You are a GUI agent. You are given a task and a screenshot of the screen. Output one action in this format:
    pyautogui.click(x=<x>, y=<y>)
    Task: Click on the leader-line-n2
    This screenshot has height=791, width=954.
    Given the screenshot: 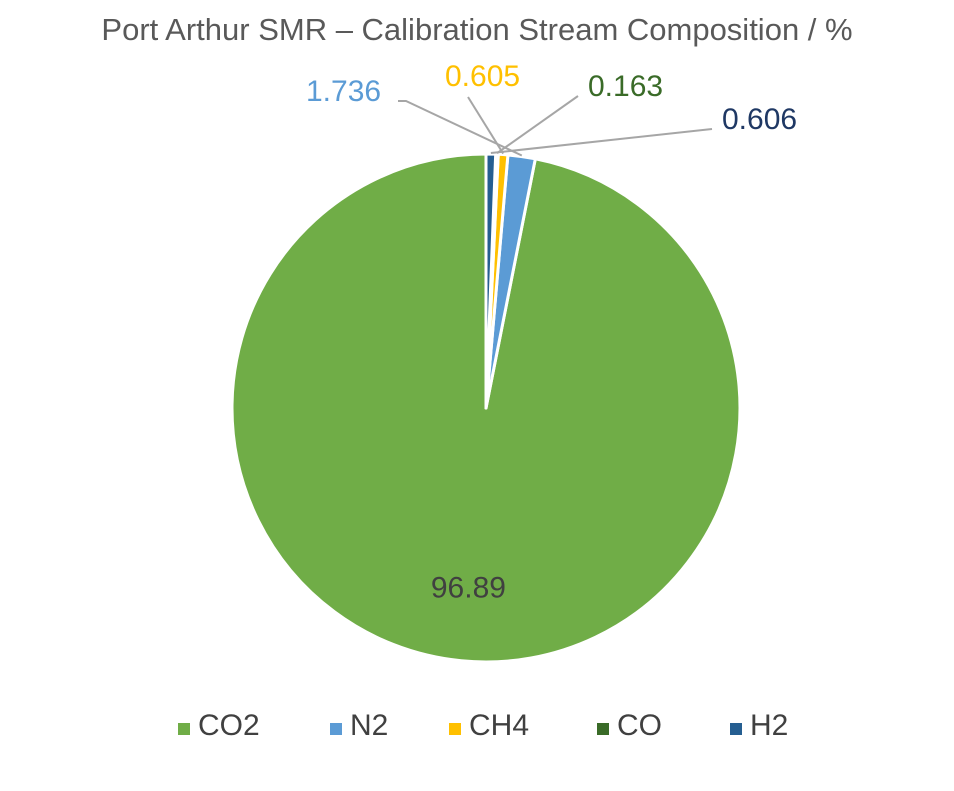 What is the action you would take?
    pyautogui.click(x=460, y=128)
    